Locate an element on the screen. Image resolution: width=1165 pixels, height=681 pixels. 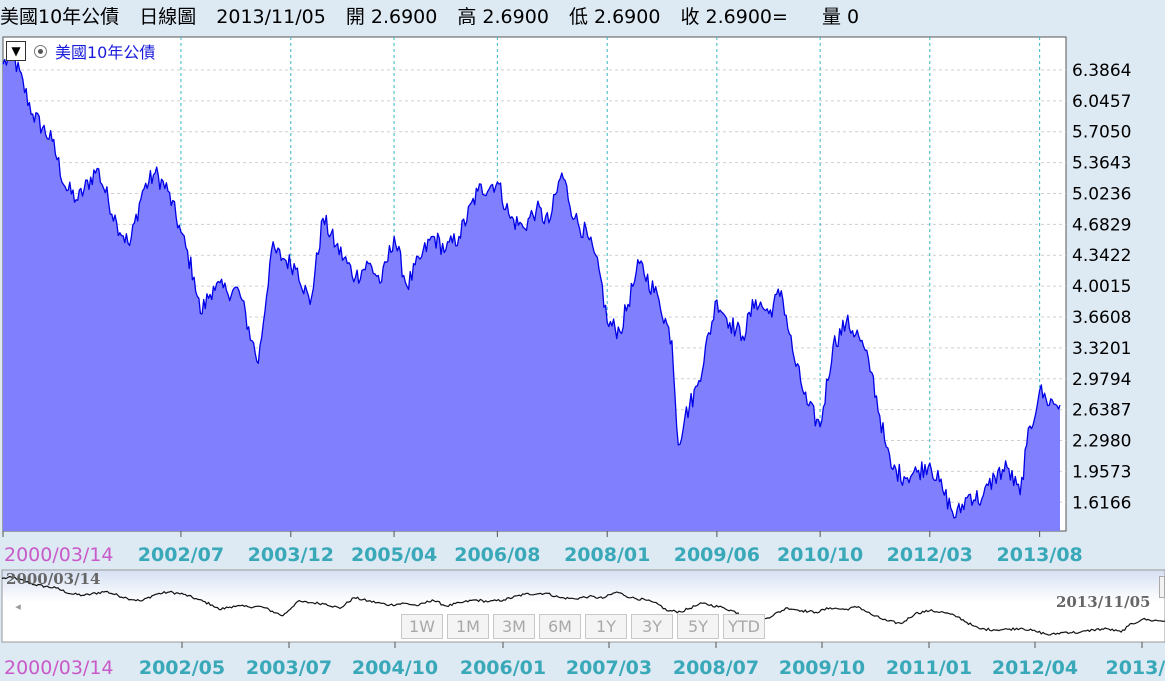
high-label: 高 is located at coordinates (467, 17).